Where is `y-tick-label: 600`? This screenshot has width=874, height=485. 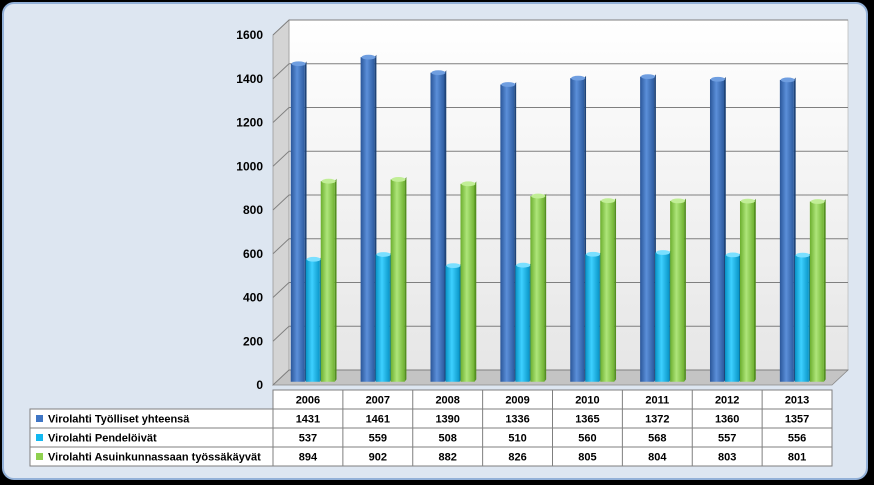
y-tick-label: 600 is located at coordinates (253, 254).